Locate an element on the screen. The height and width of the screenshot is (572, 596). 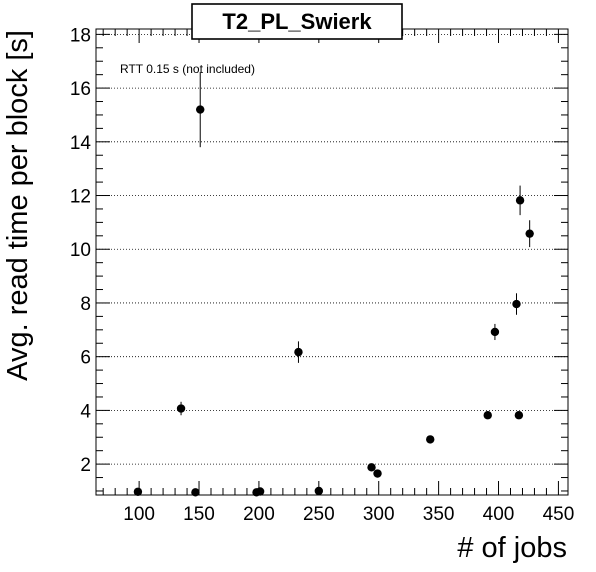
y-tick-label: 16 is located at coordinates (80, 89).